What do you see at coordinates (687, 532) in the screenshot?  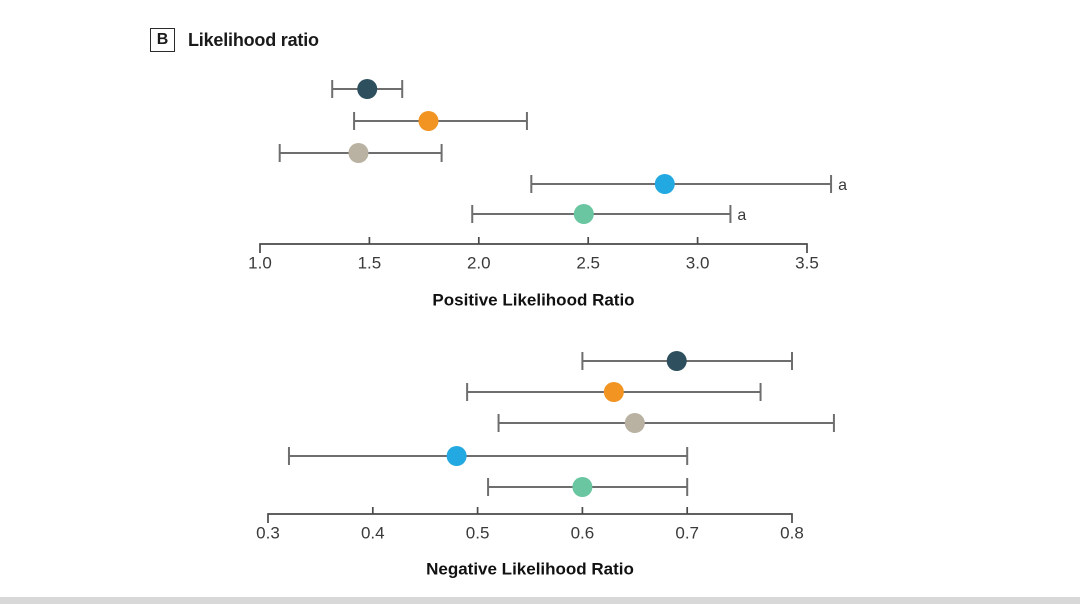 I see `x-axis-tick-label: 0.7` at bounding box center [687, 532].